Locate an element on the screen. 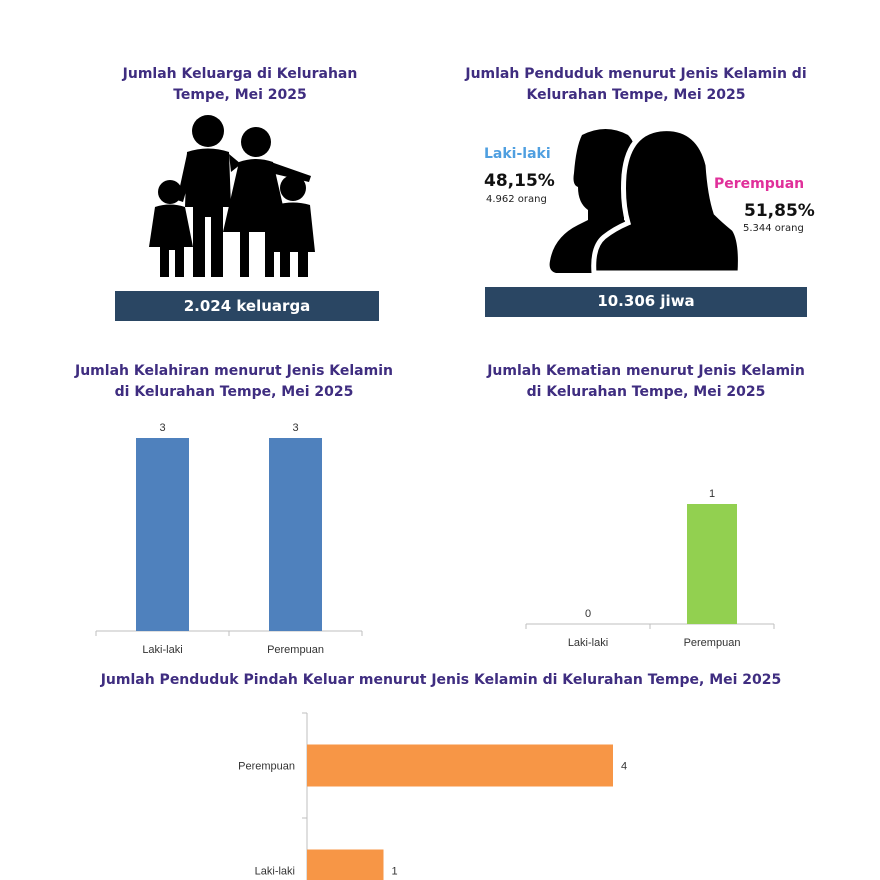  man-woman-silhouette-icon is located at coordinates (644, 200).